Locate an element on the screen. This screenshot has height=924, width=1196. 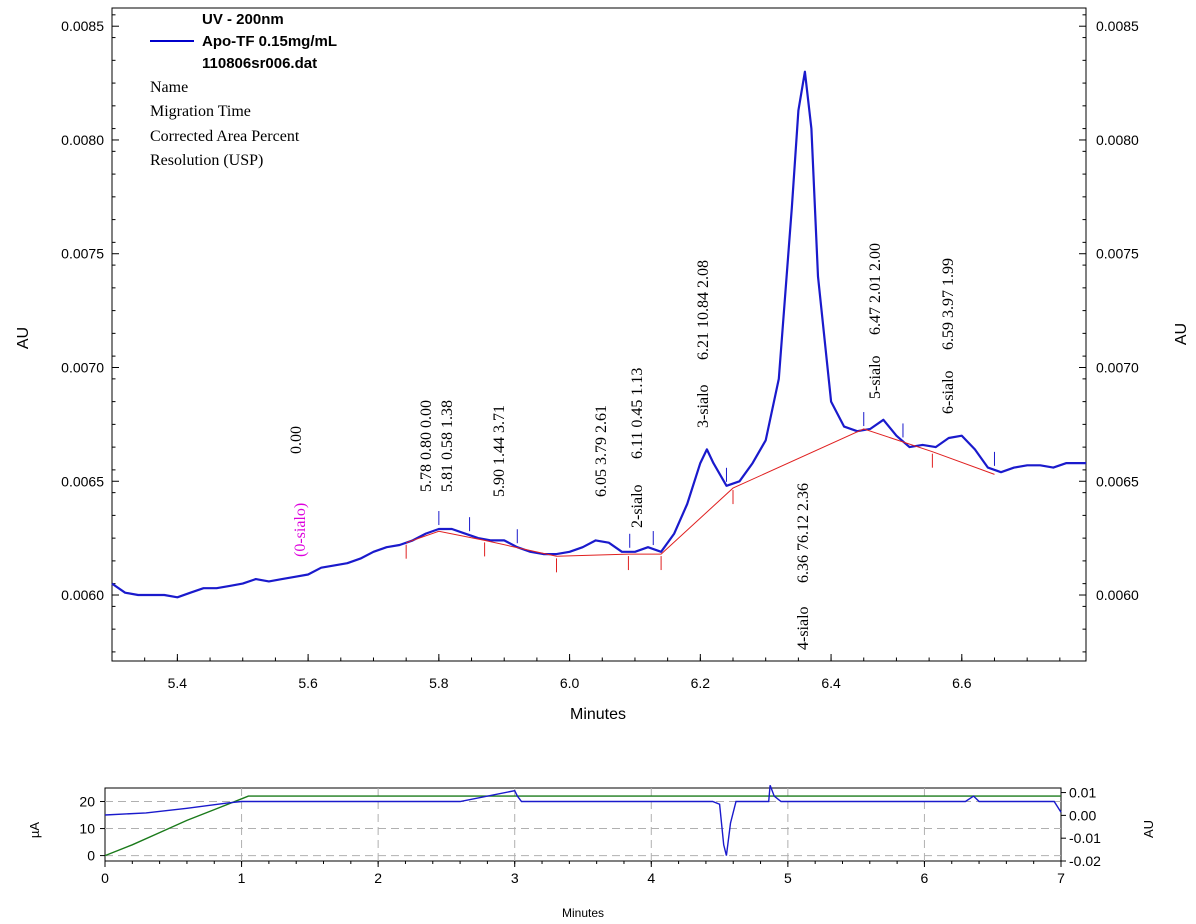
y-tick-label-right: 0.0075 is located at coordinates (1117, 254).